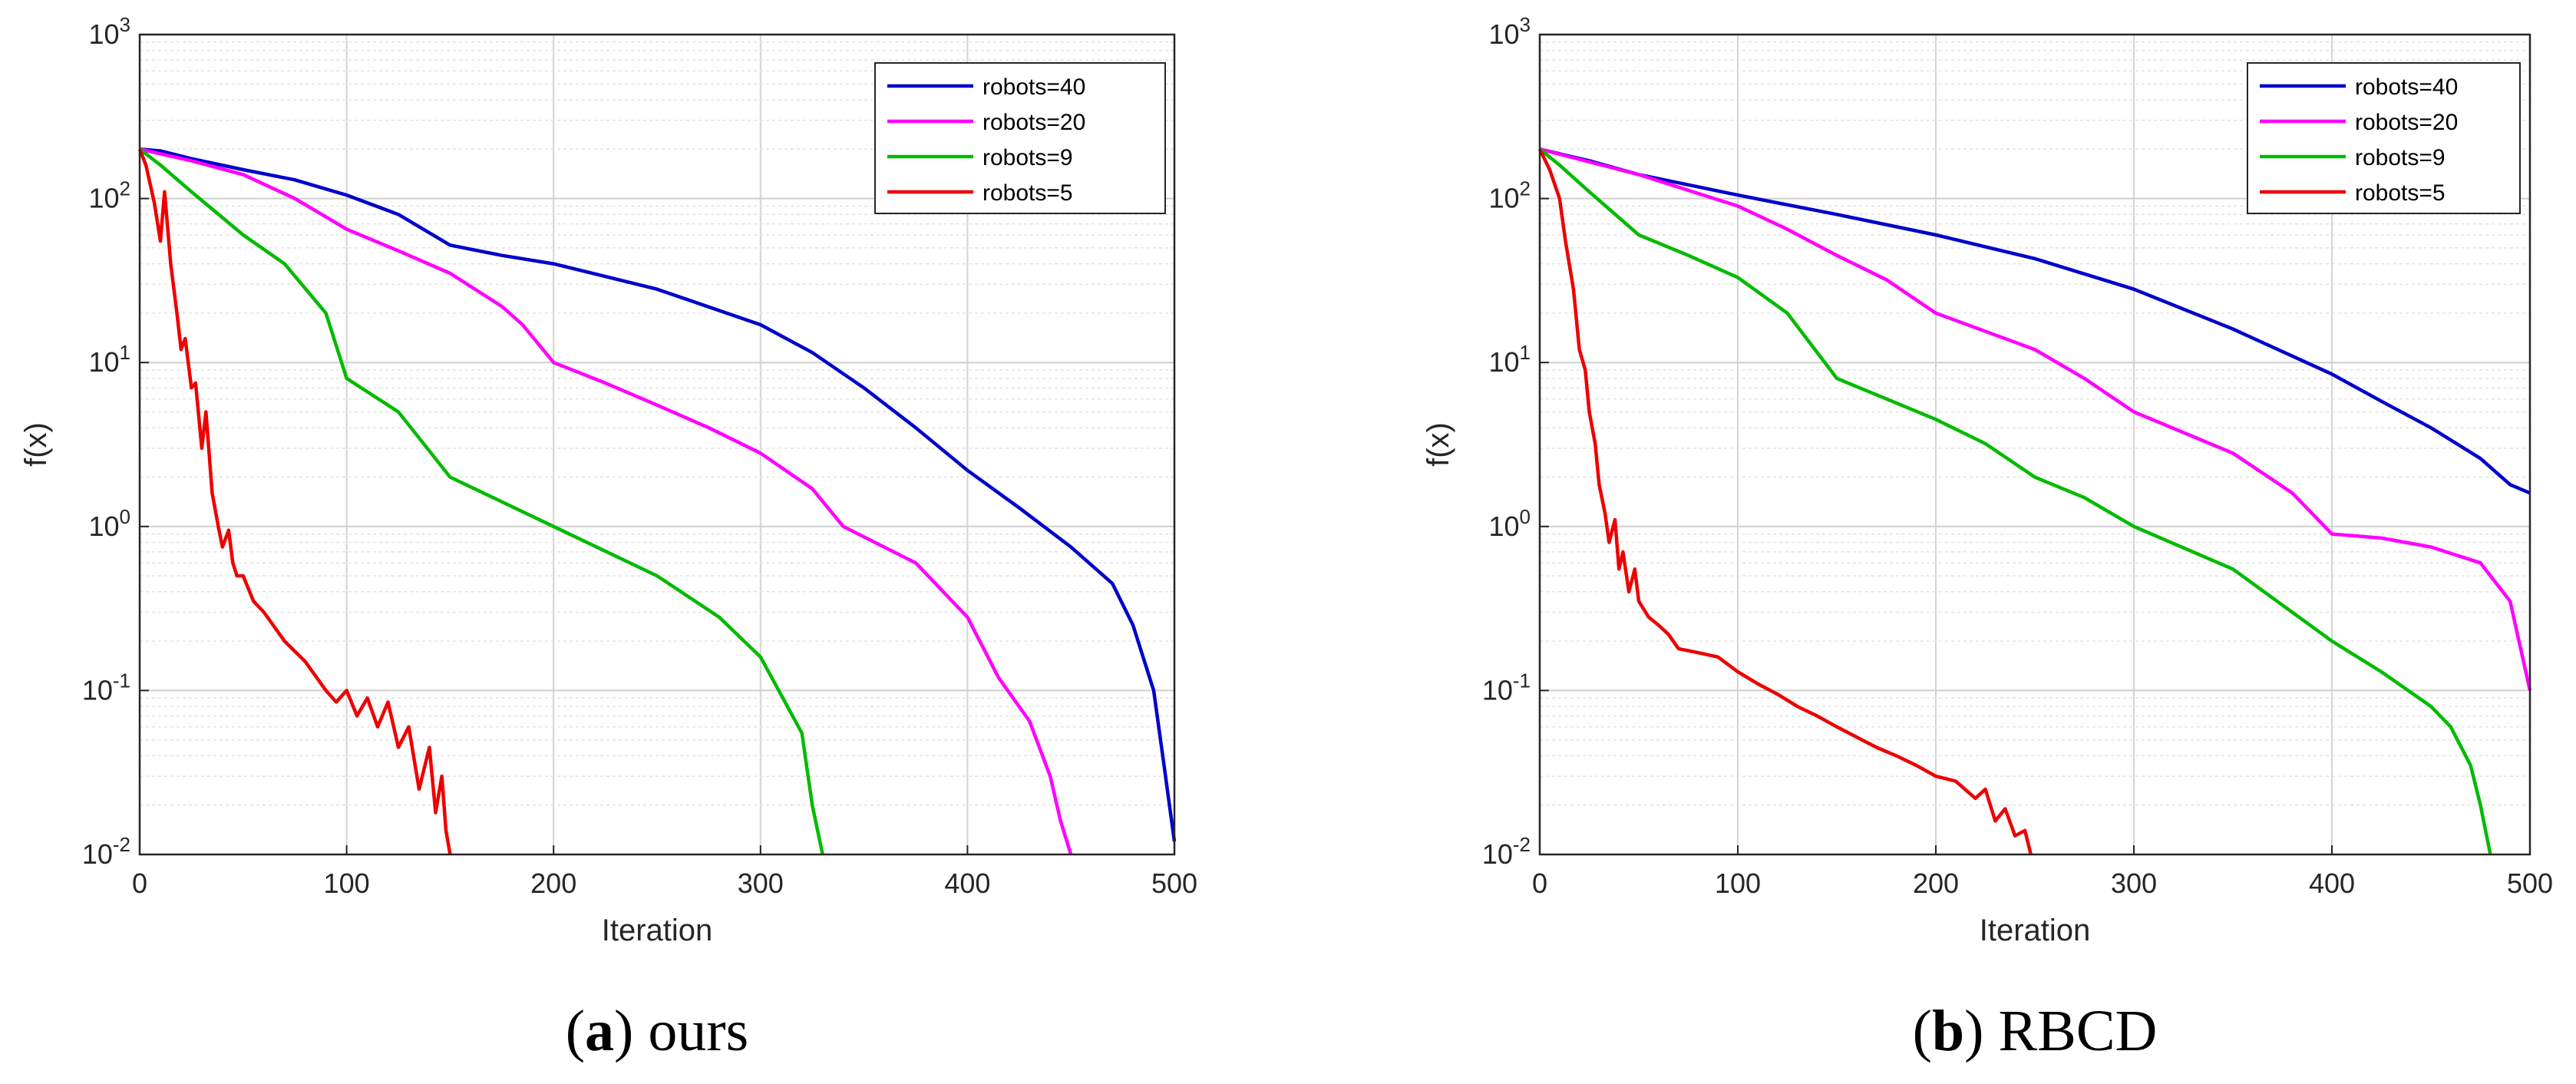 This screenshot has width=2576, height=1084. I want to click on caption-text: RBCD, so click(2077, 1031).